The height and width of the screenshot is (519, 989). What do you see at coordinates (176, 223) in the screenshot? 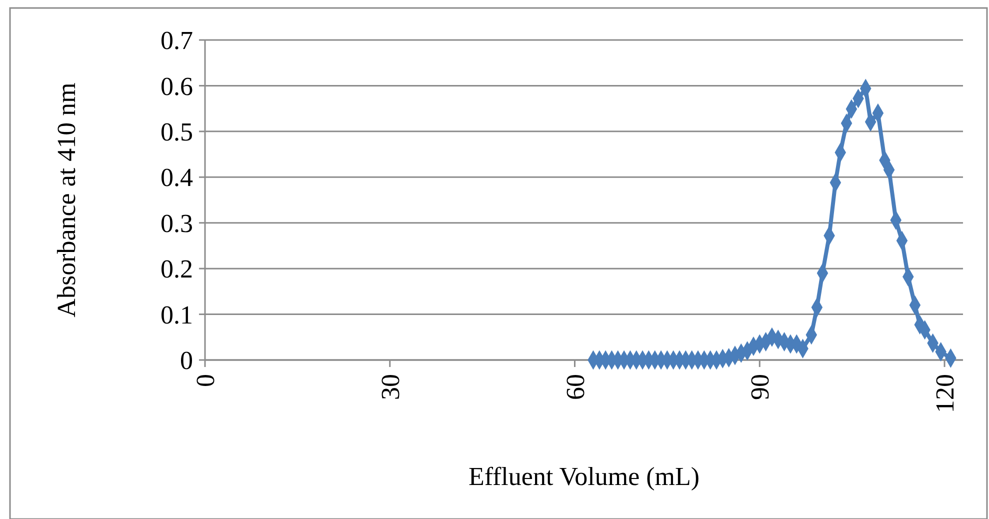
I see `y-tick-label: 0.3` at bounding box center [176, 223].